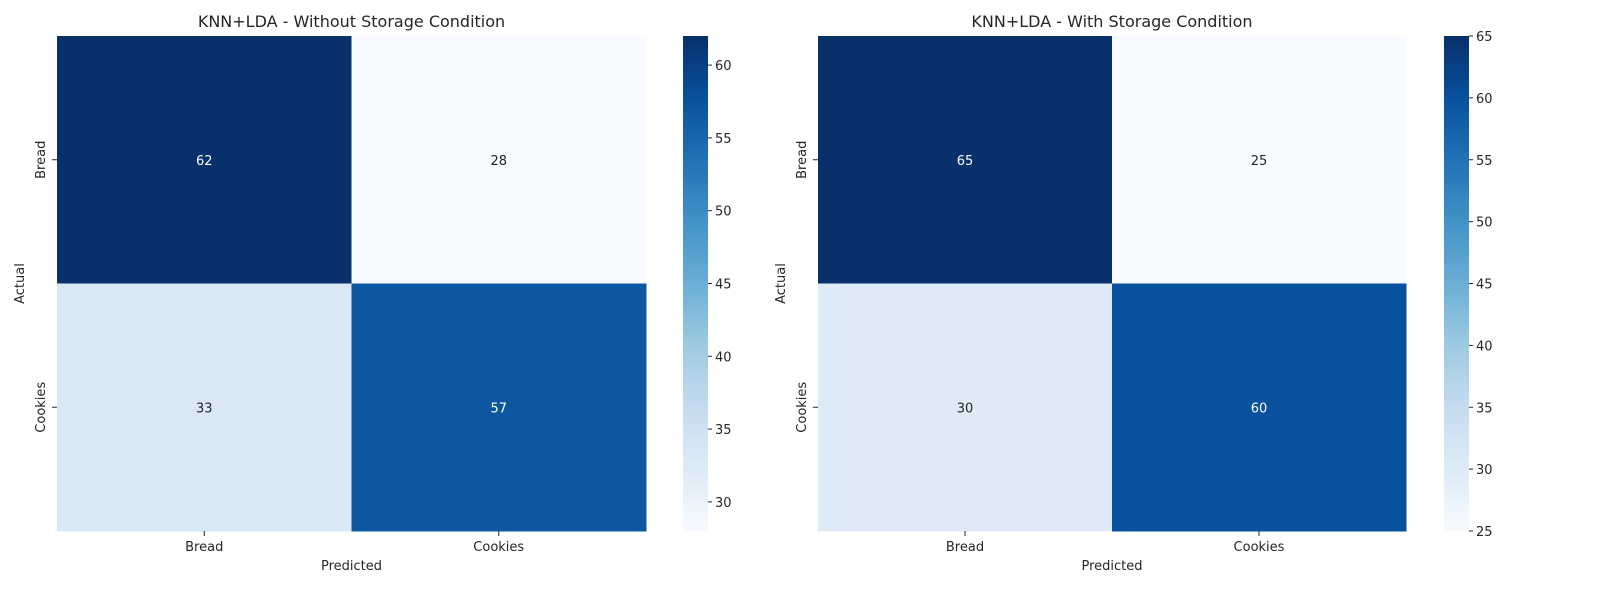 This screenshot has height=600, width=1600. Describe the element at coordinates (1111, 21) in the screenshot. I see `chart-title: KNN+LDA - With Storage Condition` at that location.